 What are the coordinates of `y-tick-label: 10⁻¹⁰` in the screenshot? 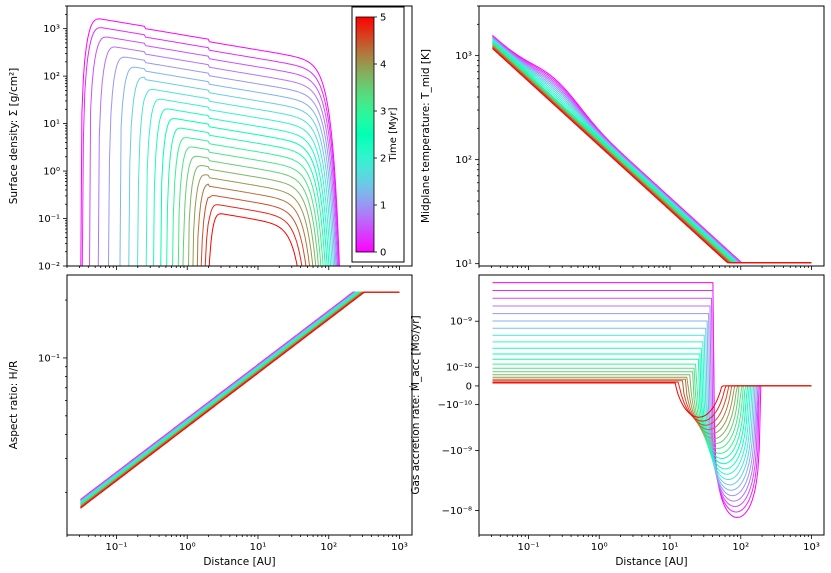 It's located at (459, 368).